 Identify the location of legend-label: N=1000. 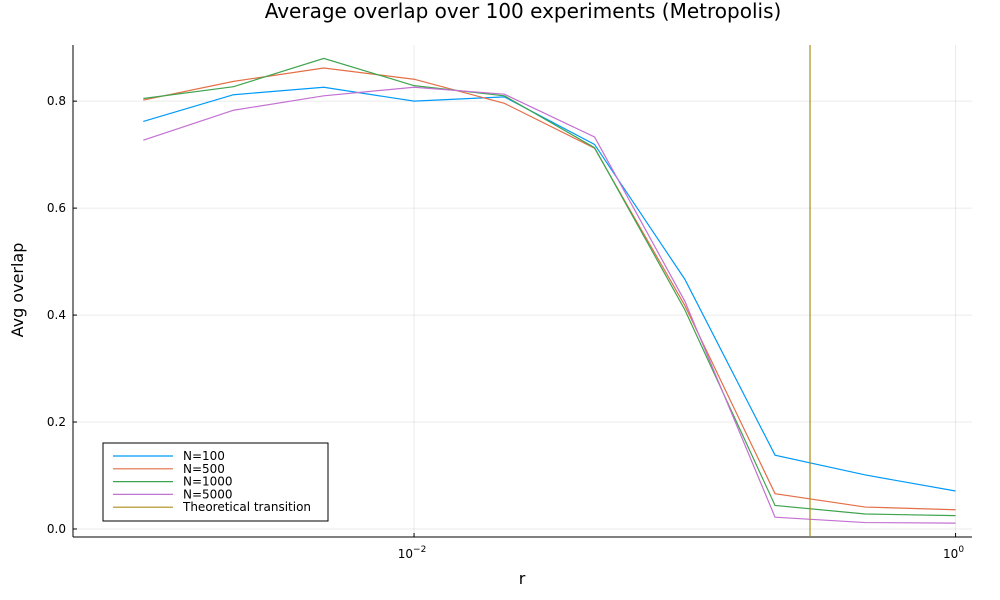
(208, 482).